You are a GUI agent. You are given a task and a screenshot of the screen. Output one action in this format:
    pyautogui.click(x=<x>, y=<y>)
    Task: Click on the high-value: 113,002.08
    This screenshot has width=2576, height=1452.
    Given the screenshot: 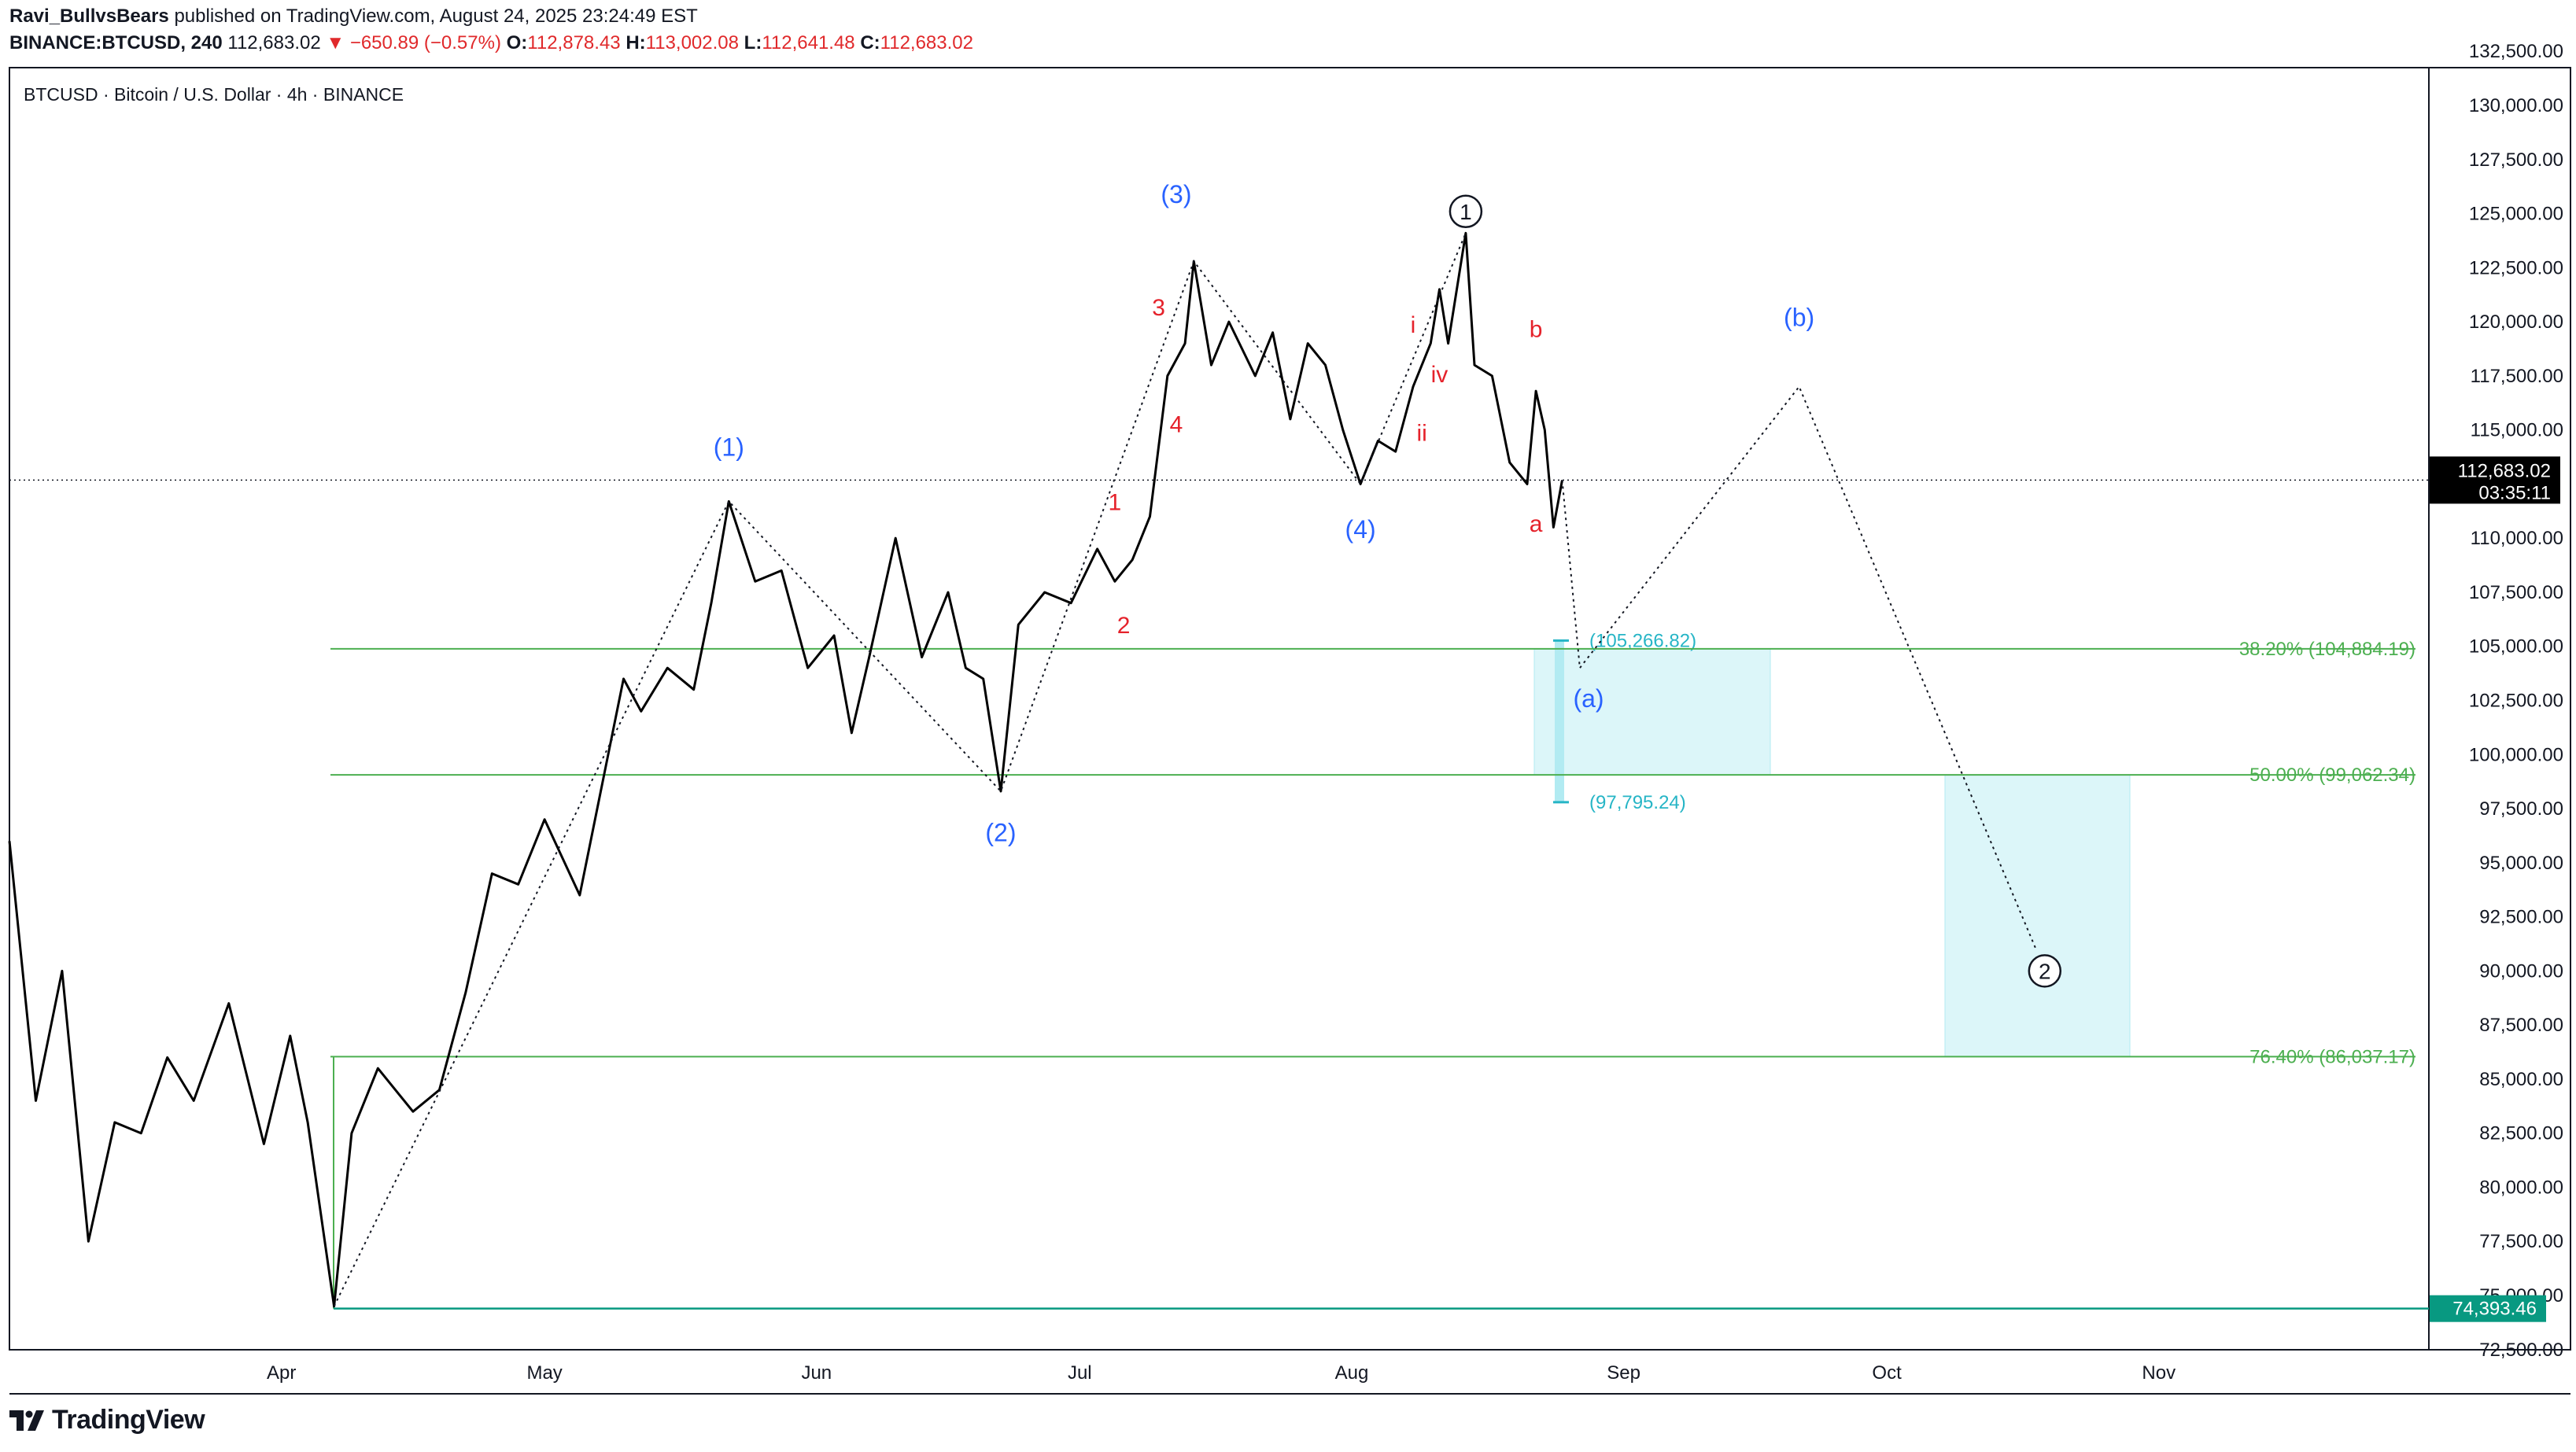 What is the action you would take?
    pyautogui.click(x=692, y=42)
    